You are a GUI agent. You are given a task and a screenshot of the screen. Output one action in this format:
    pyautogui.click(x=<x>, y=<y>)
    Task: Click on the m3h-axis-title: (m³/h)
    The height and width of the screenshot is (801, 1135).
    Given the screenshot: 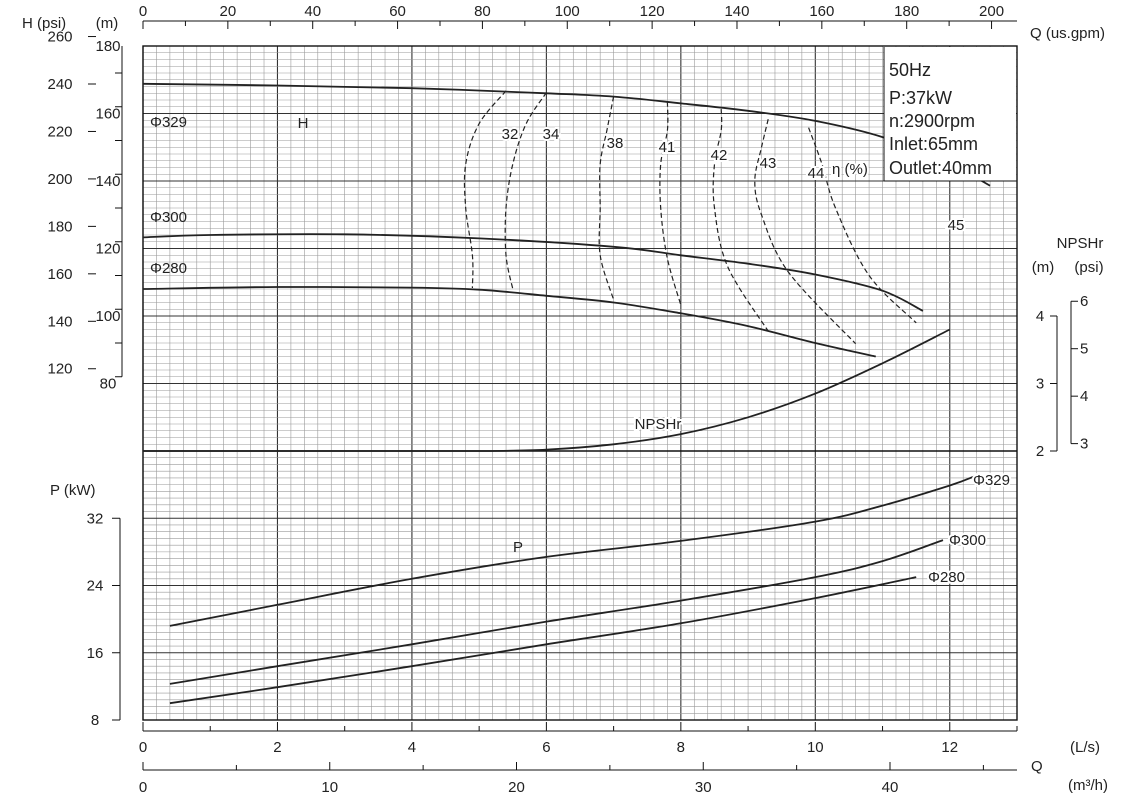 What is the action you would take?
    pyautogui.click(x=1088, y=785)
    